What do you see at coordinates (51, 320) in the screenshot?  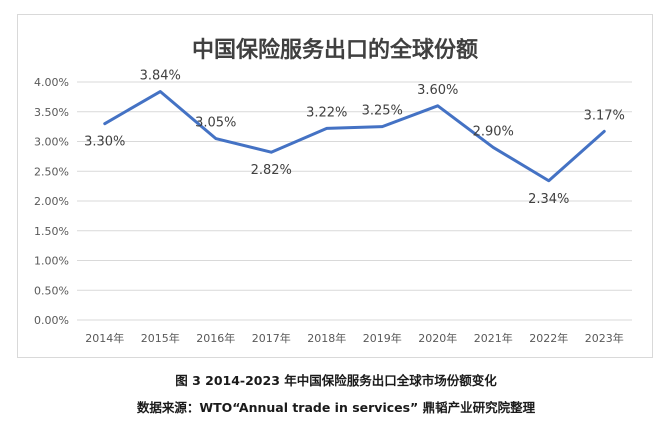 I see `y-tick-label: 0.00%` at bounding box center [51, 320].